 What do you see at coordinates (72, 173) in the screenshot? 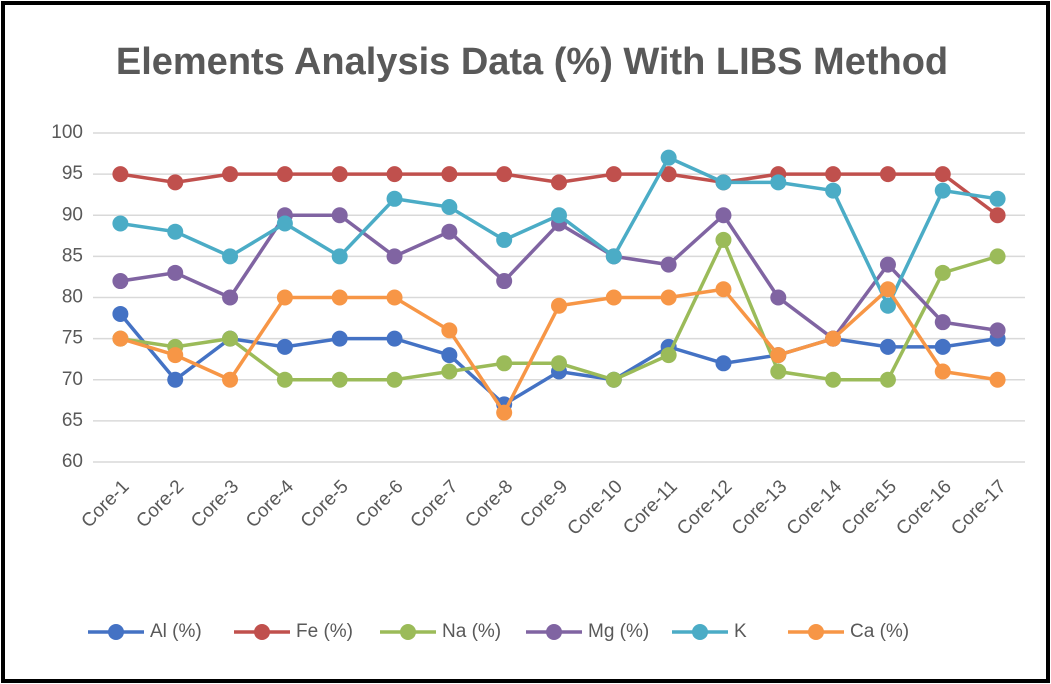
I see `y-tick-label: 95` at bounding box center [72, 173].